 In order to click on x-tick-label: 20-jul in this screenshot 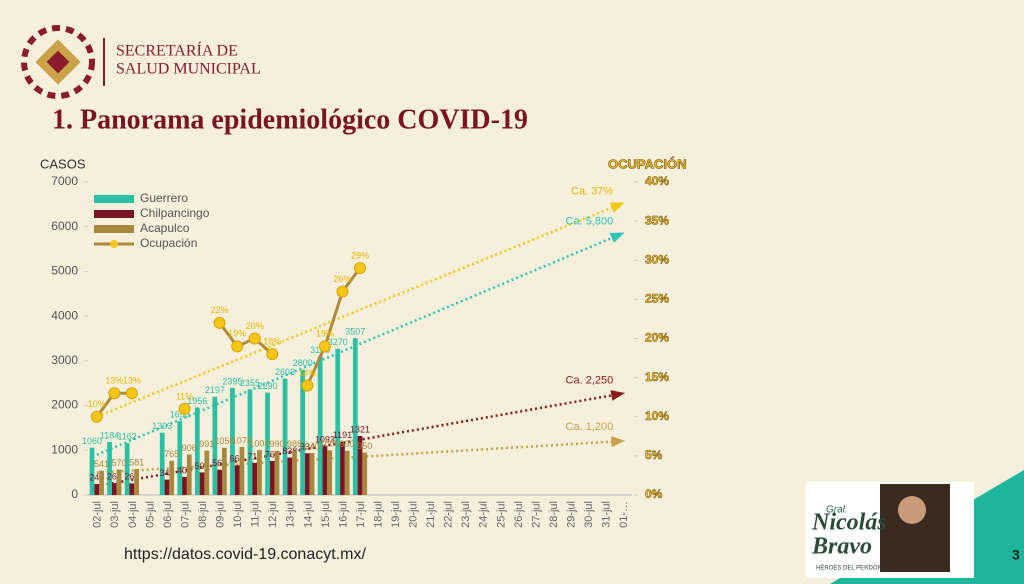, I will do `click(414, 514)`.